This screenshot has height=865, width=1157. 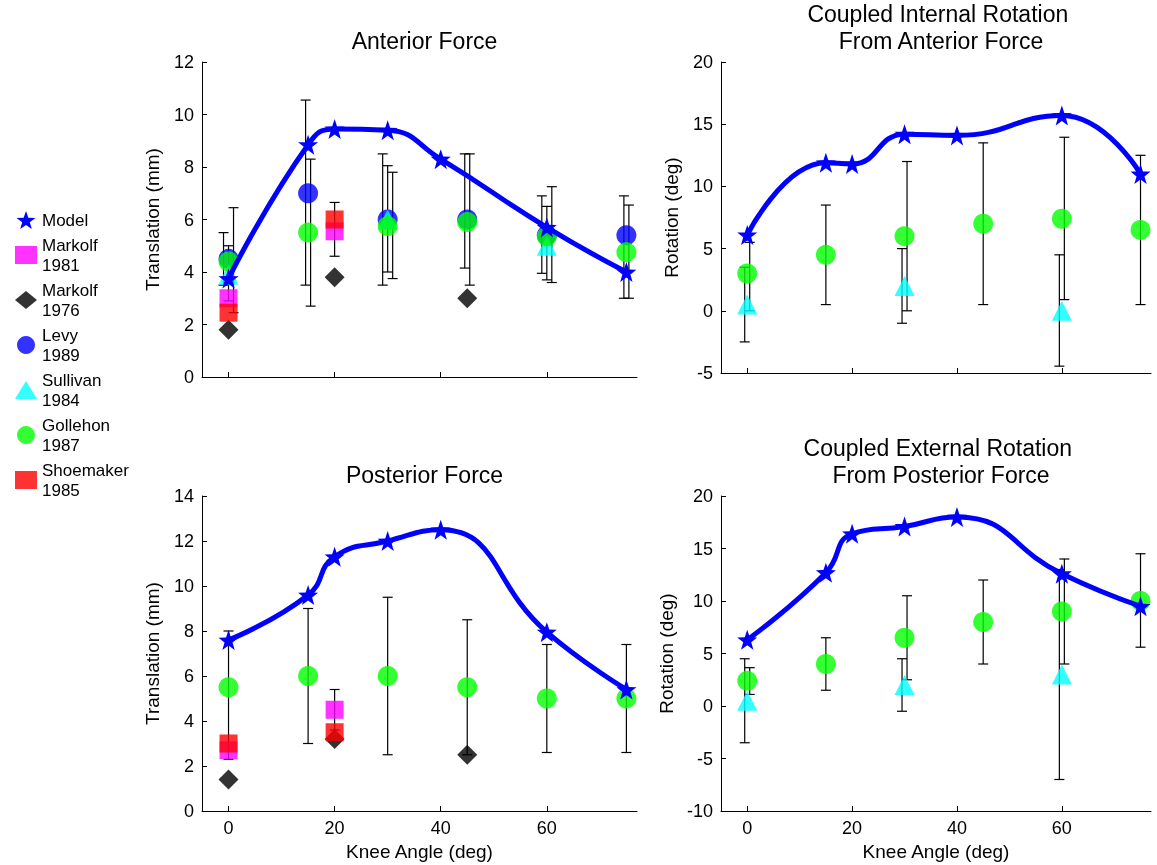 What do you see at coordinates (70, 255) in the screenshot?
I see `legend-label: Markolf 1981` at bounding box center [70, 255].